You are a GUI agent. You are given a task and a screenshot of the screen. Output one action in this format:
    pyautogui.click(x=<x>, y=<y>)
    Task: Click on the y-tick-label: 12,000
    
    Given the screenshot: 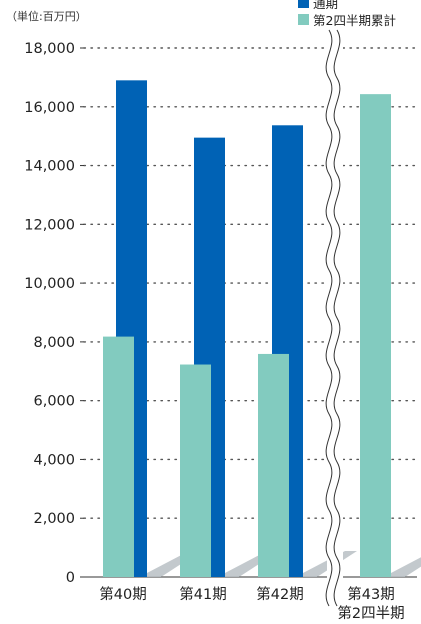 What is the action you would take?
    pyautogui.click(x=49, y=225)
    